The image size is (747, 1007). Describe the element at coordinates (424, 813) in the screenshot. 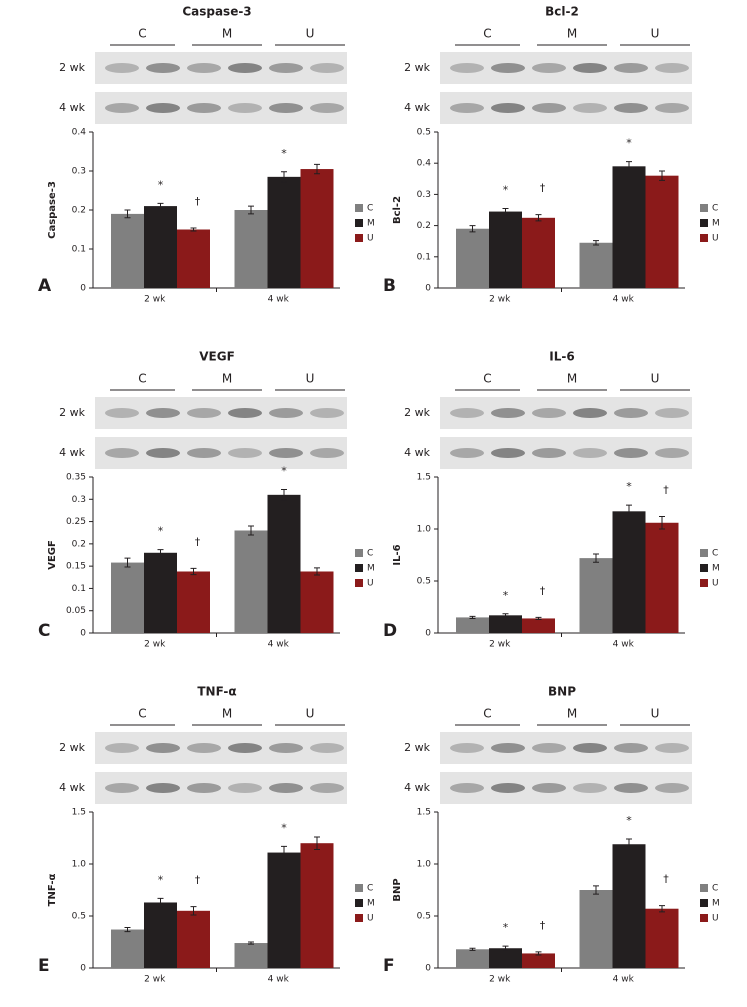

I see `y-tick-label: 1.5` at that location.